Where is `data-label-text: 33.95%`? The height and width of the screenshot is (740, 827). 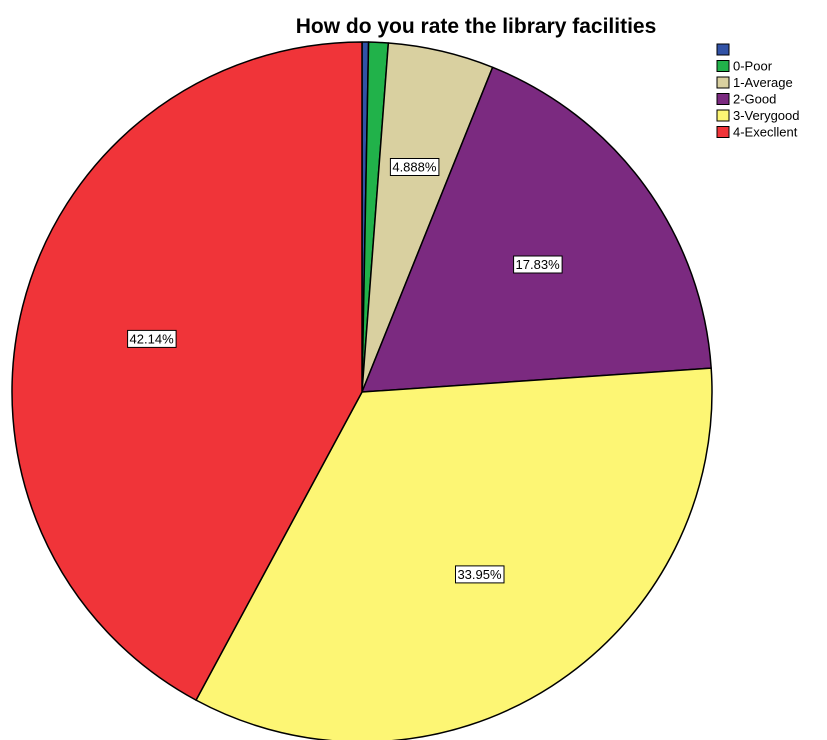
data-label-text: 33.95% is located at coordinates (479, 574).